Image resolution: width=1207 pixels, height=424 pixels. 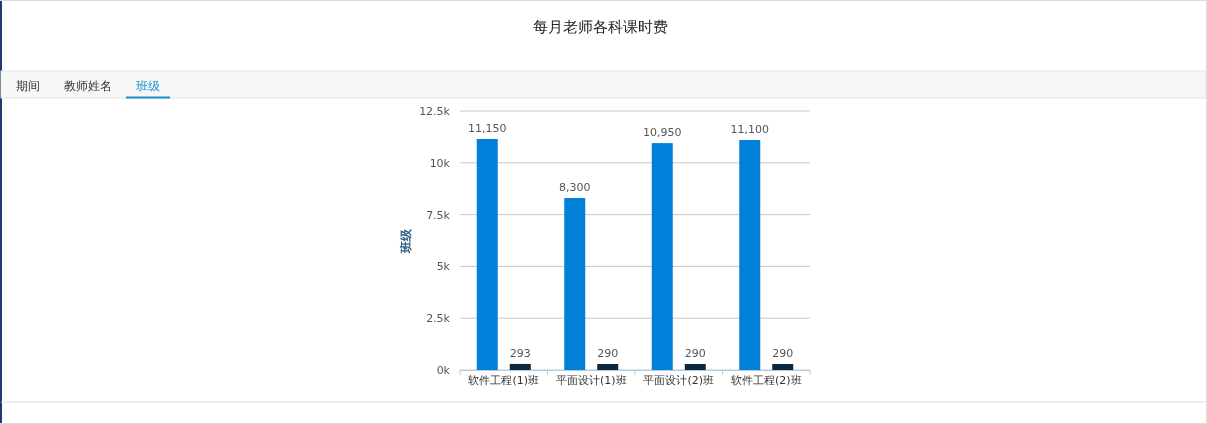 I want to click on text: 期间, so click(x=28, y=86).